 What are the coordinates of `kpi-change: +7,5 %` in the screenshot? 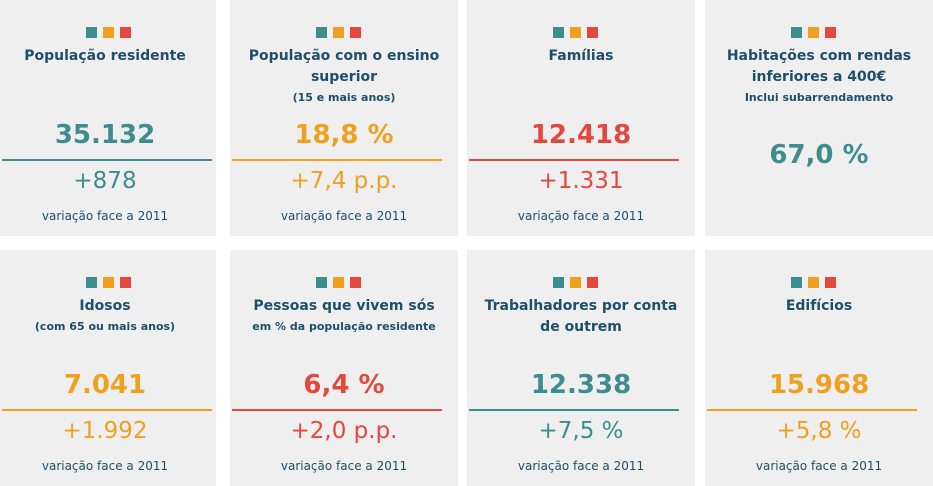 It's located at (581, 431).